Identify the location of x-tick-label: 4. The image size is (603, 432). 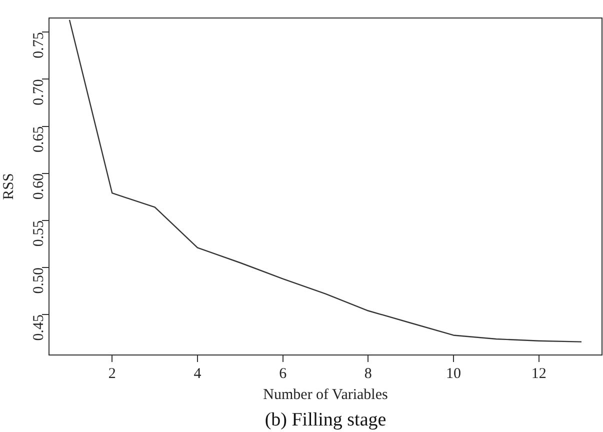
(198, 374).